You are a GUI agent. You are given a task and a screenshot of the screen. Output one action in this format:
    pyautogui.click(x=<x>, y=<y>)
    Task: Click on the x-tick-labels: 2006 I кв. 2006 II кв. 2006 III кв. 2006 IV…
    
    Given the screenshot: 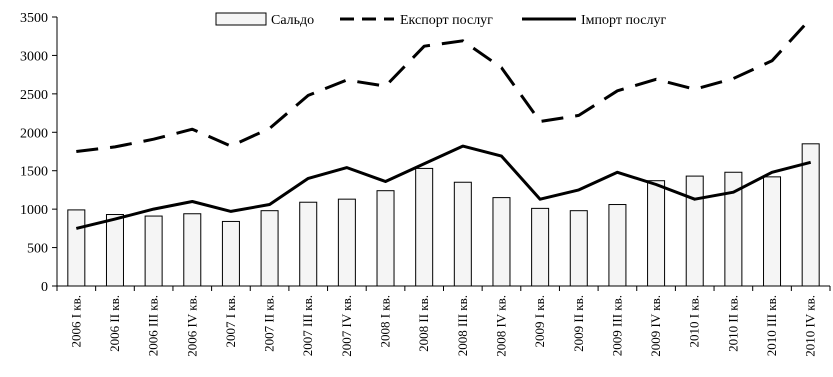 What is the action you would take?
    pyautogui.click(x=442, y=326)
    